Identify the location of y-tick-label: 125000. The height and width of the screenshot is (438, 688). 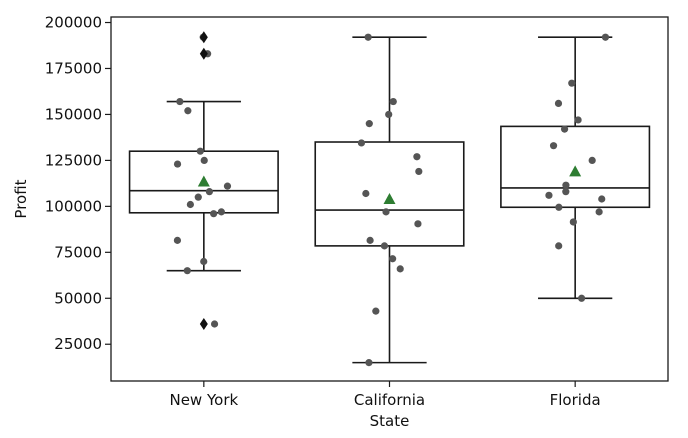
(73, 160).